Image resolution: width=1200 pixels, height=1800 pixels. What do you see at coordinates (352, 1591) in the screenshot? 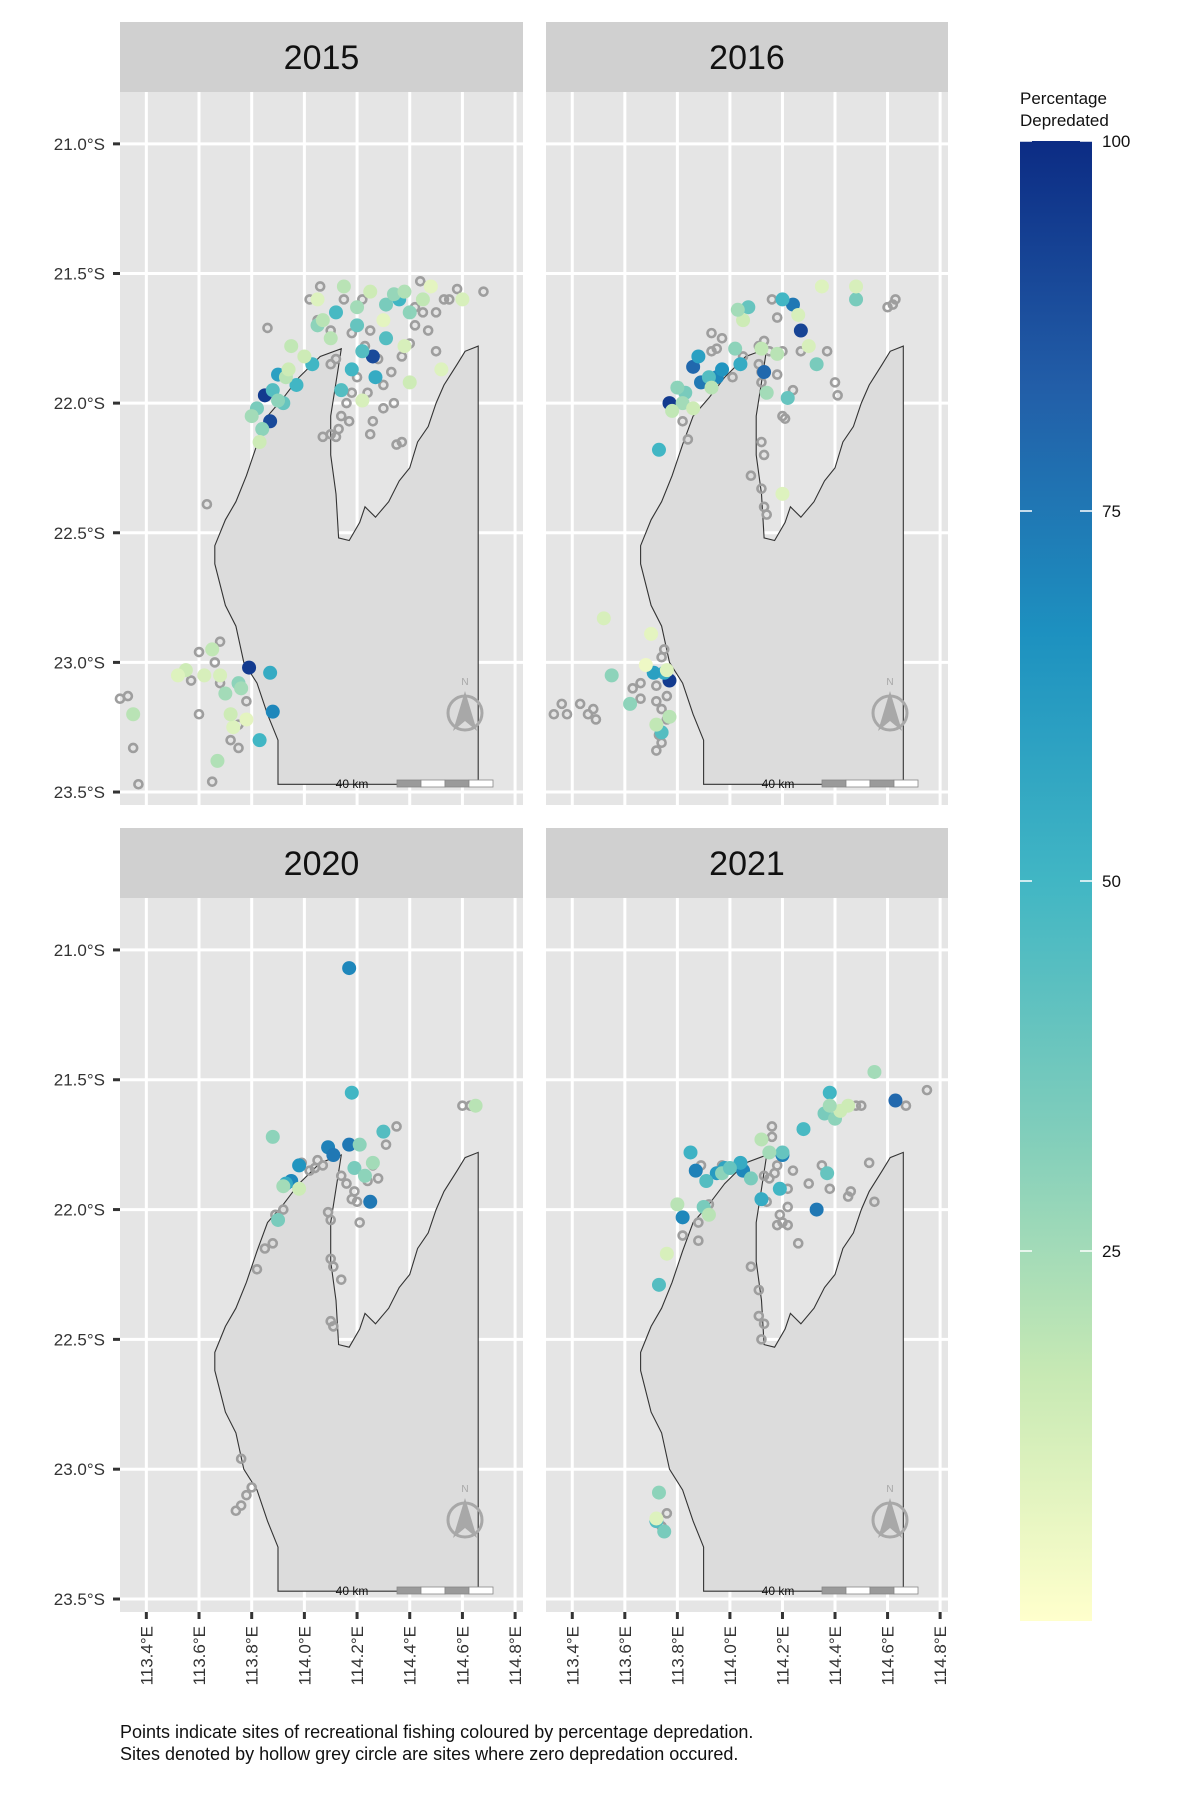
I see `scale-bar-label: 40 km` at bounding box center [352, 1591].